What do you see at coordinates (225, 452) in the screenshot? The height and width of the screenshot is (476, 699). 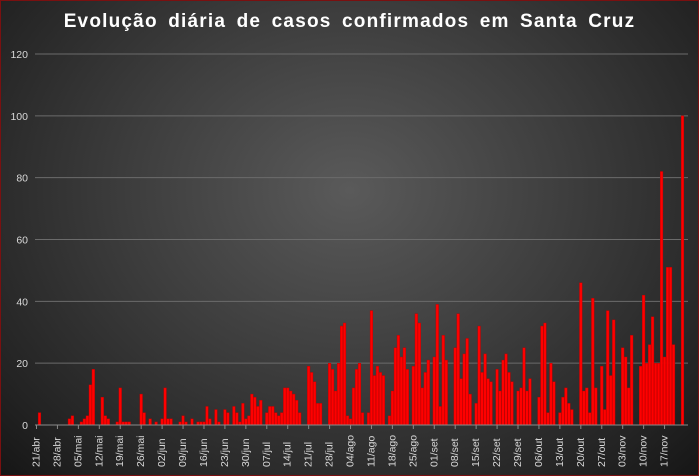 I see `x-tick-label: 23/jun` at bounding box center [225, 452].